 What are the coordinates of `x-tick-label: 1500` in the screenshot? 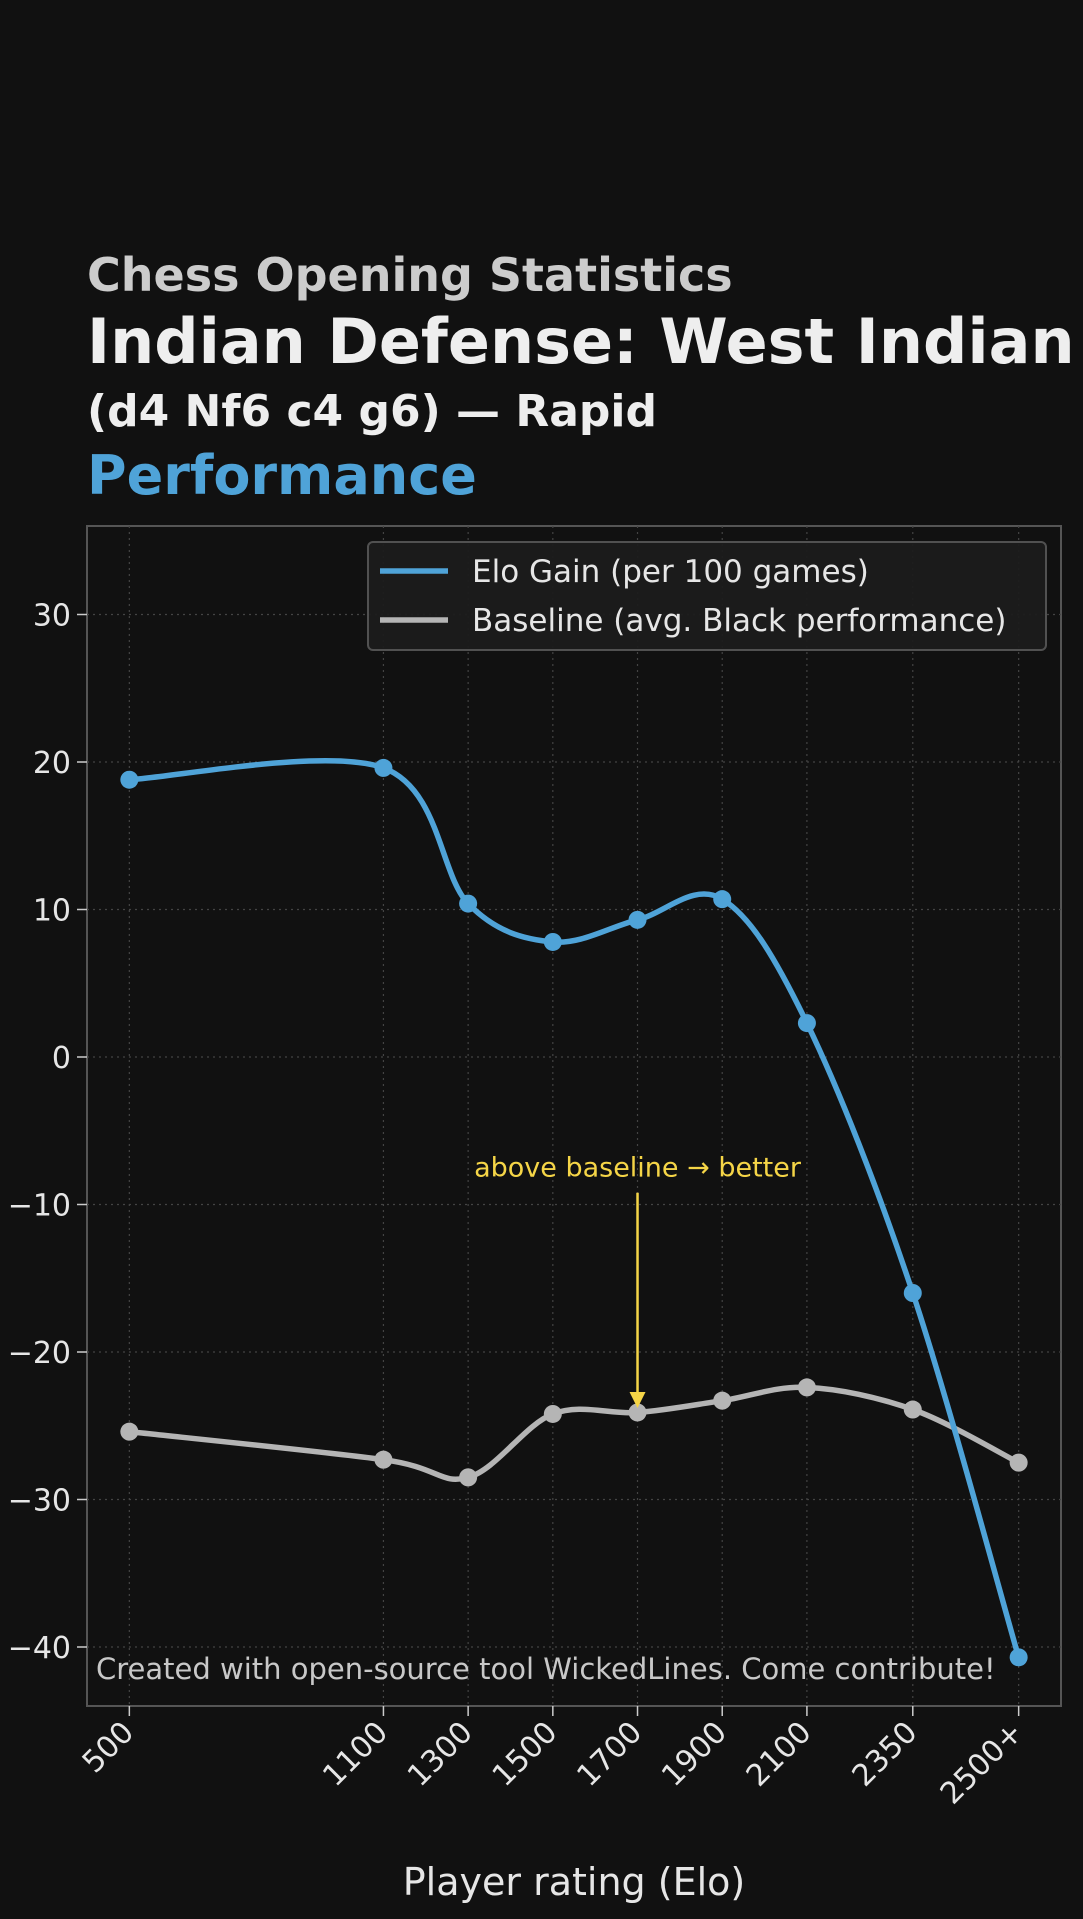 It's located at (525, 1754).